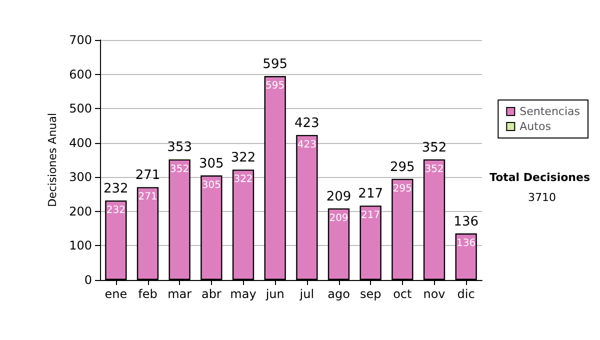  Describe the element at coordinates (542, 197) in the screenshot. I see `text: 3710` at that location.